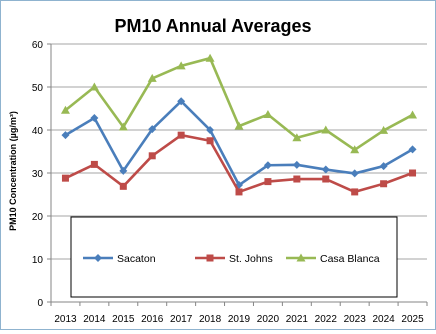  What do you see at coordinates (38, 217) in the screenshot?
I see `y-tick-label: 20` at bounding box center [38, 217].